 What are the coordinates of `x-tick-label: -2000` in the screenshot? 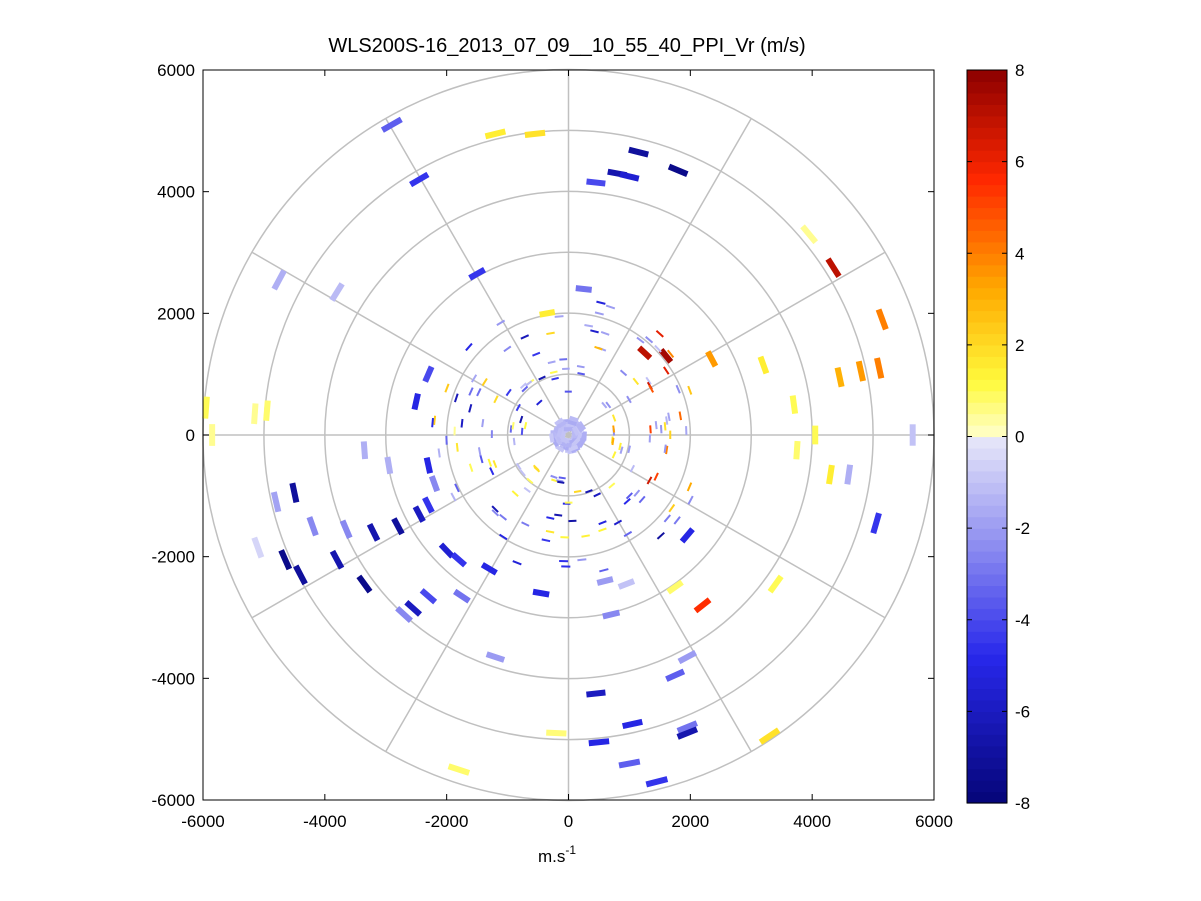 It's located at (446, 821).